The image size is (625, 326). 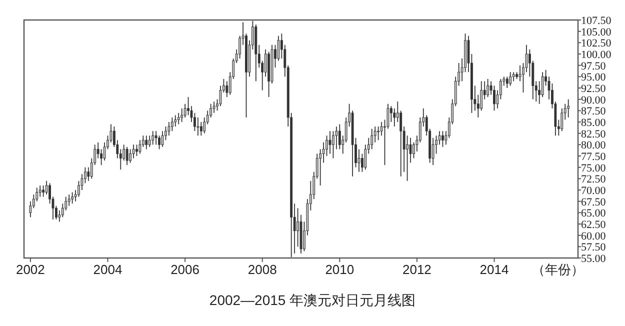 I want to click on y-tick-label: 72.50, so click(x=593, y=180).